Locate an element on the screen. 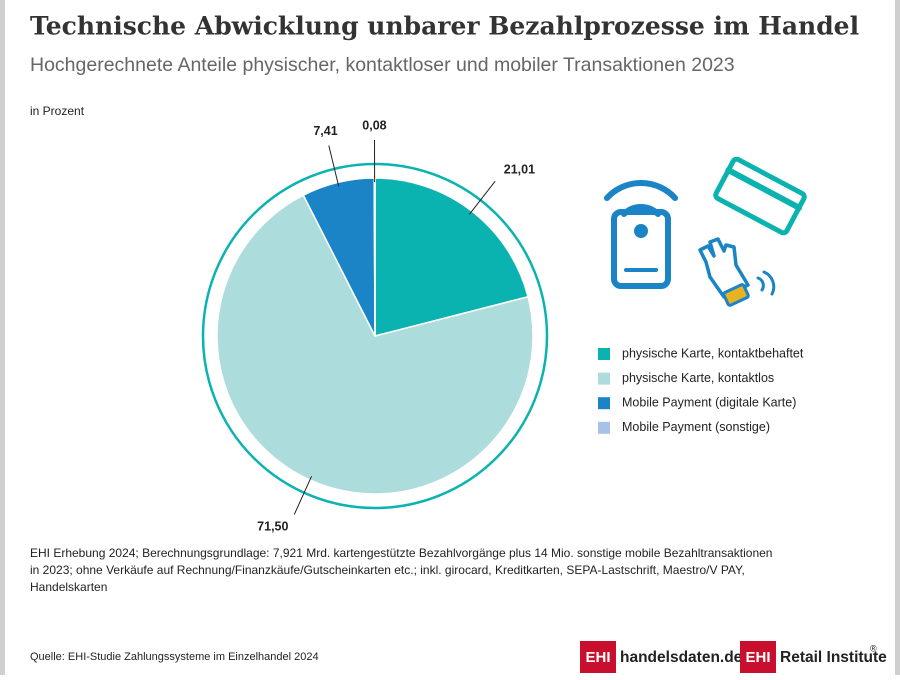  nfc-icon is located at coordinates (641, 231).